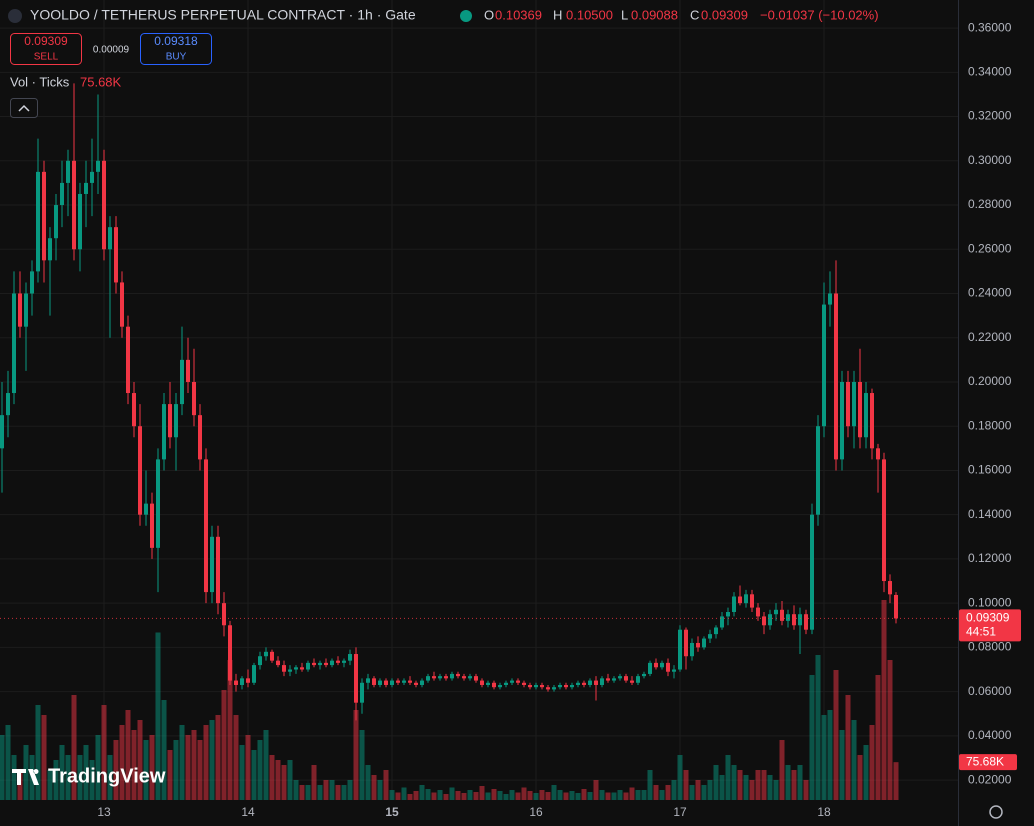 The height and width of the screenshot is (826, 1034). I want to click on y-tick-label: 0.32000, so click(990, 116).